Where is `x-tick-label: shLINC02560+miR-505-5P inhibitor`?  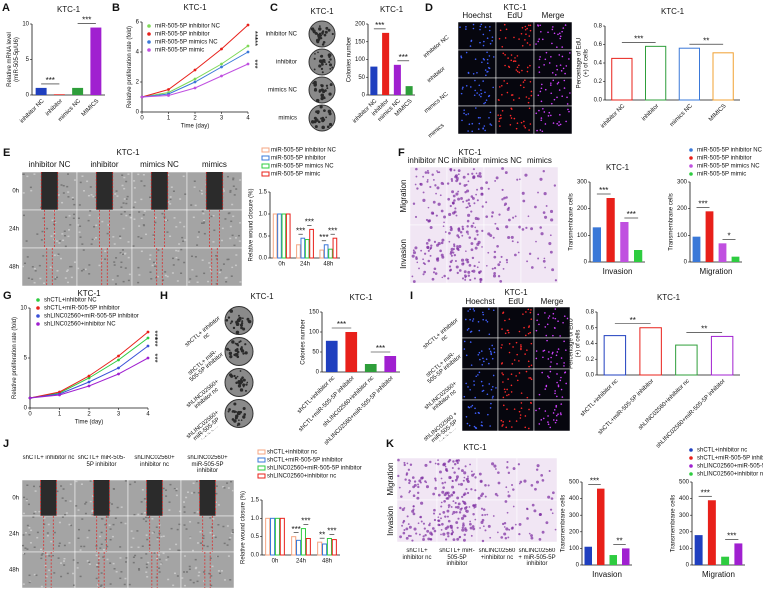 x-tick-label: shLINC02560+miR-505-5P inhibitor is located at coordinates (690, 413).